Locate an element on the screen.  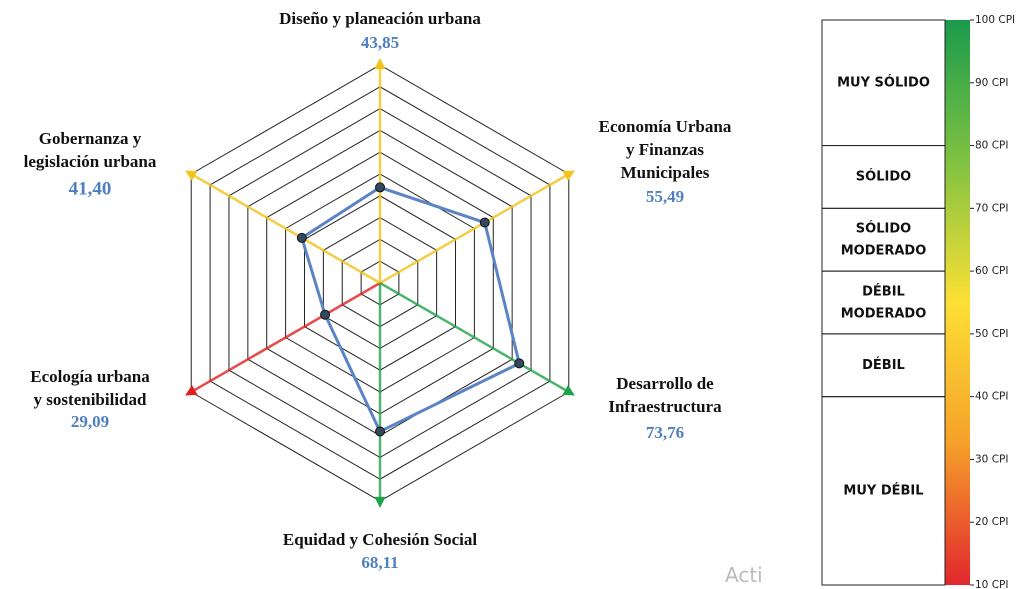
tick-label: 80 CPI is located at coordinates (991, 146).